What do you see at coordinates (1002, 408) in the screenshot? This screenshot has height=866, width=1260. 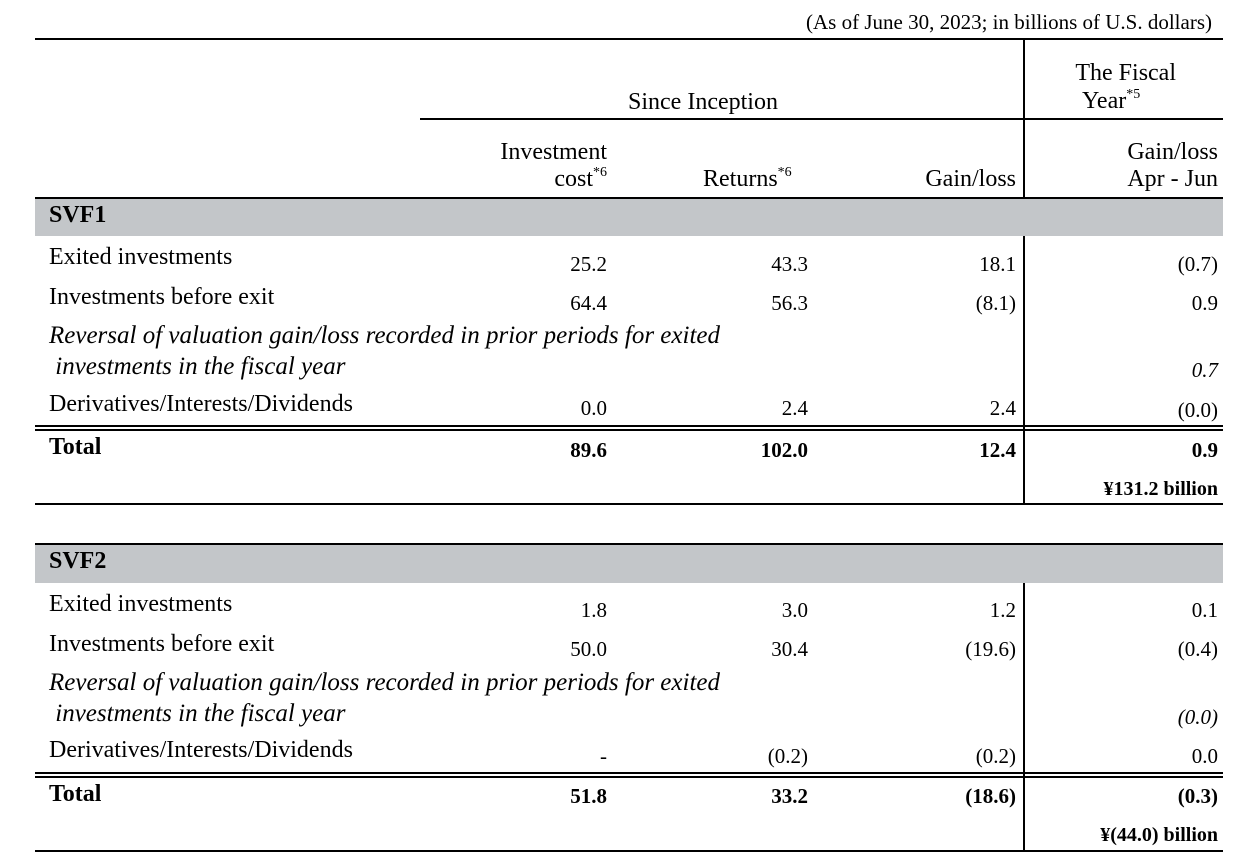 I see `cell-gainloss: 2.4` at bounding box center [1002, 408].